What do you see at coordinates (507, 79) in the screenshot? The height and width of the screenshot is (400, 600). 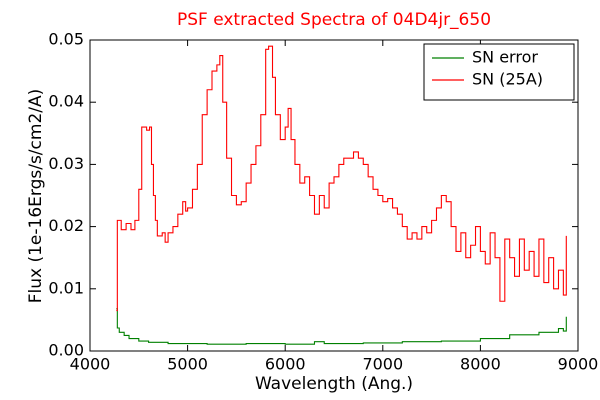 I see `legend-label: SN (25A)` at bounding box center [507, 79].